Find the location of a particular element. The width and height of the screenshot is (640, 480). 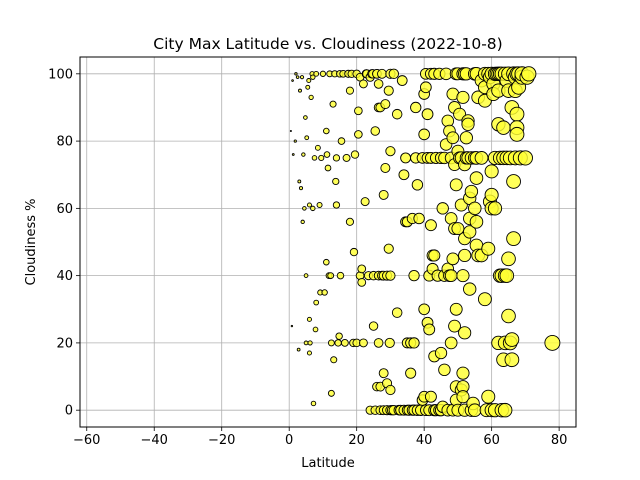

y-tick-label: 20 is located at coordinates (64, 343).